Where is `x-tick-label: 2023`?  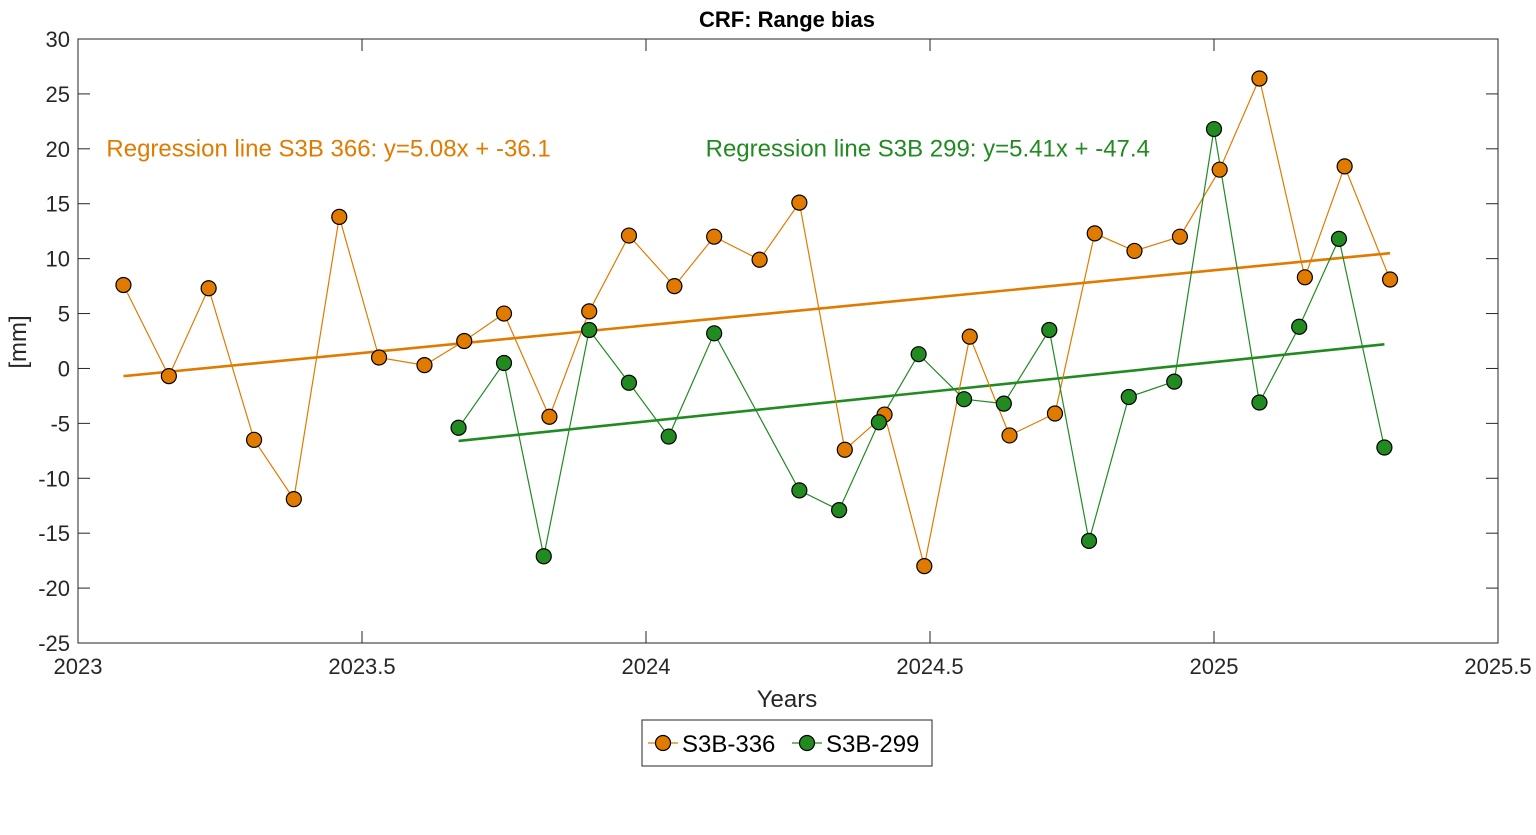
x-tick-label: 2023 is located at coordinates (78, 666).